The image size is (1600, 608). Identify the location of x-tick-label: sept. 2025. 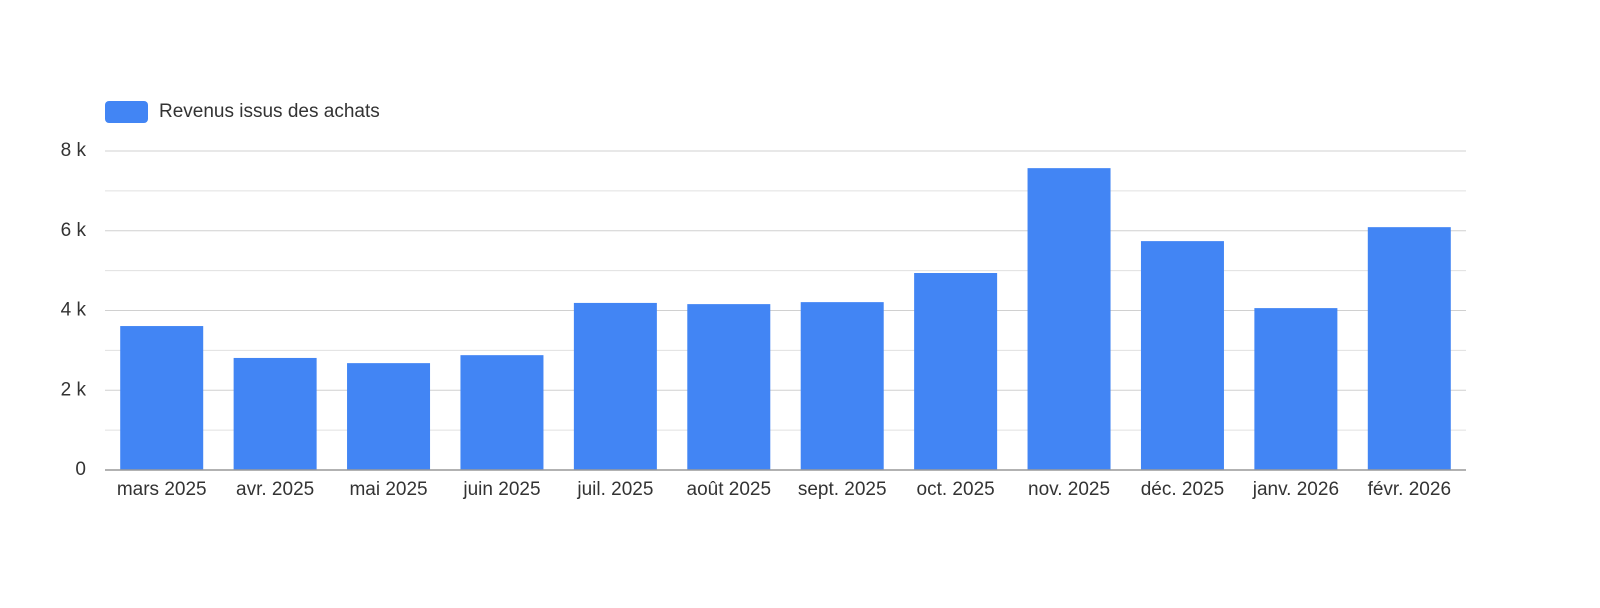
(842, 489).